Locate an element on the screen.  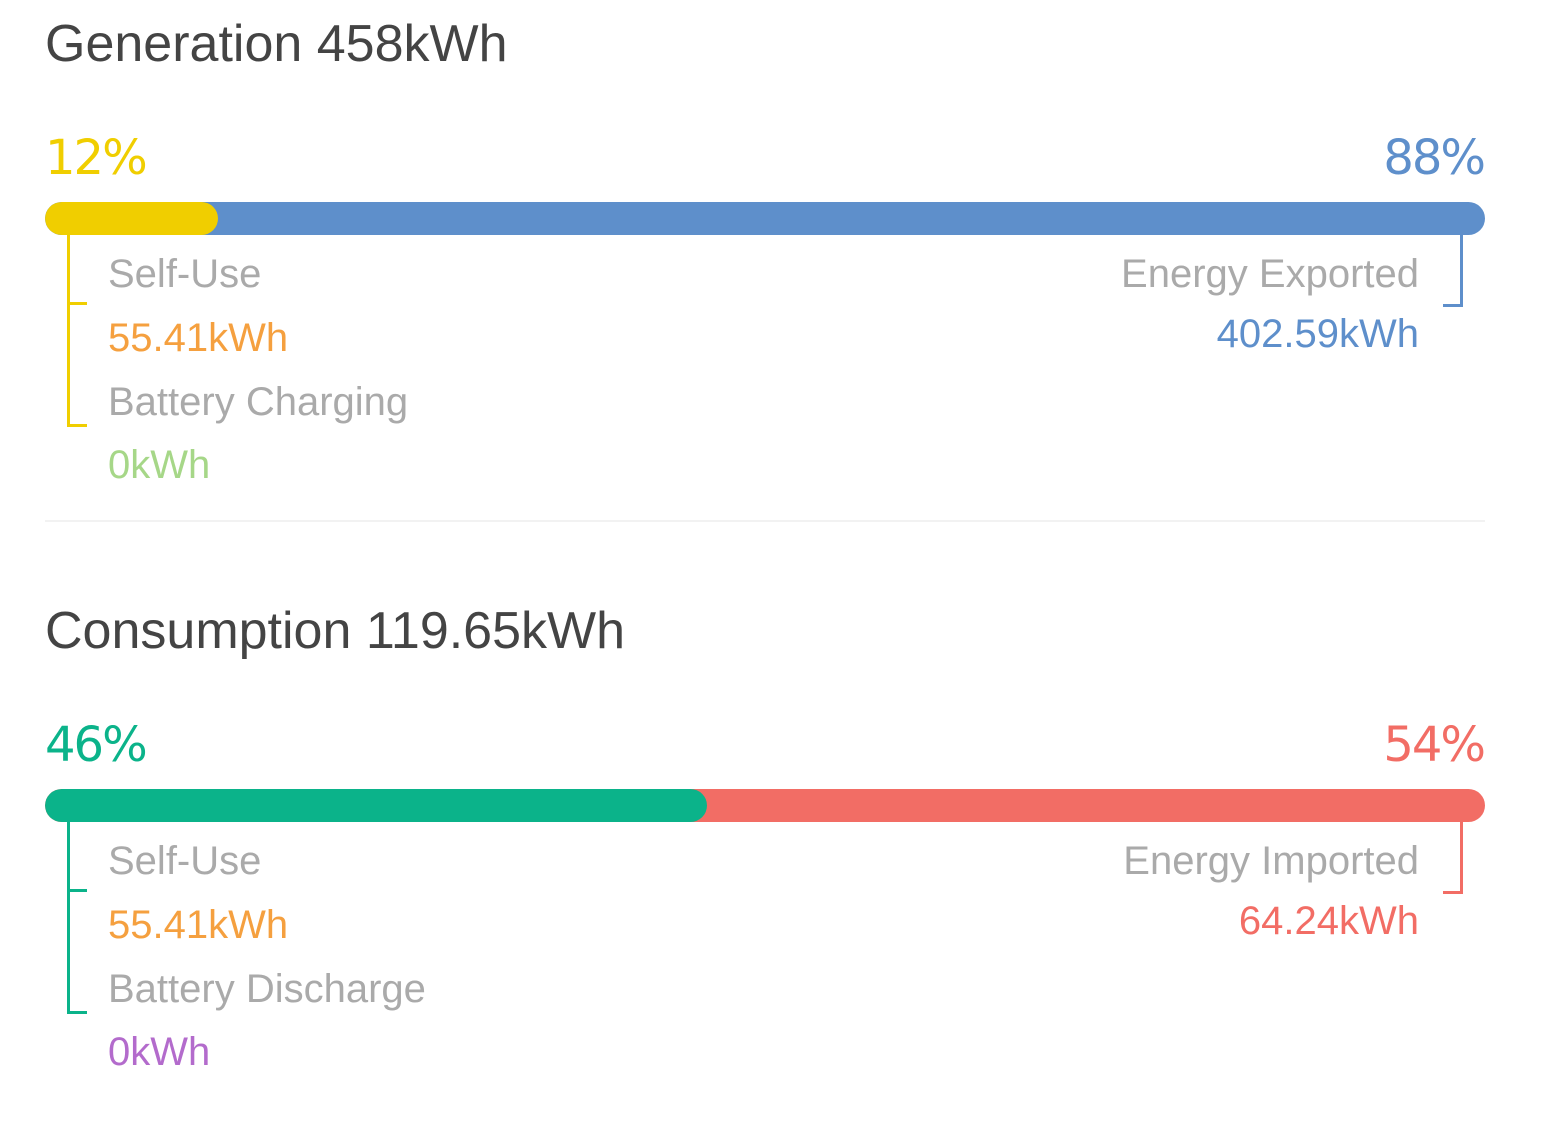
generation-ratio-bar is located at coordinates (765, 218).